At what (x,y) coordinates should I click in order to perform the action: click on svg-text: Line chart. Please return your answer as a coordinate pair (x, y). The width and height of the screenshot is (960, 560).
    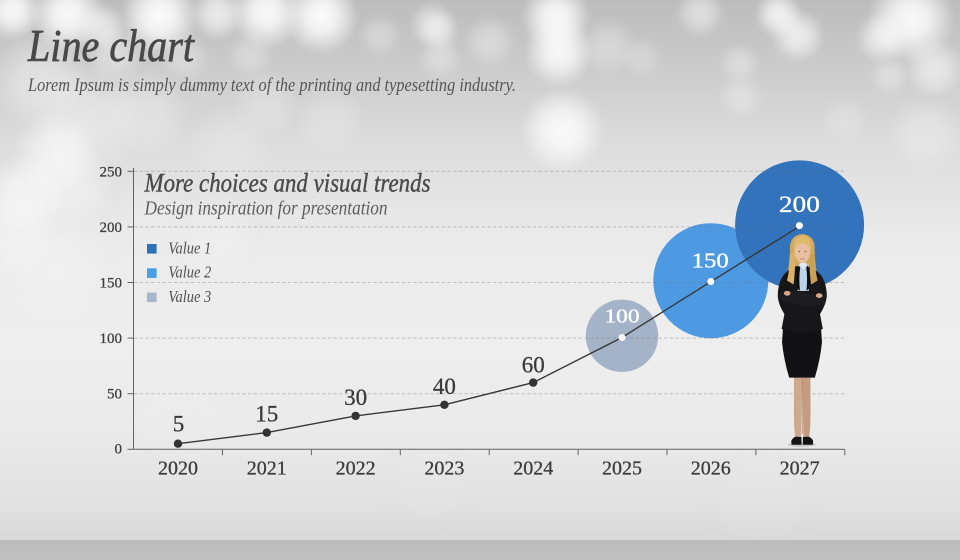
    Looking at the image, I should click on (111, 45).